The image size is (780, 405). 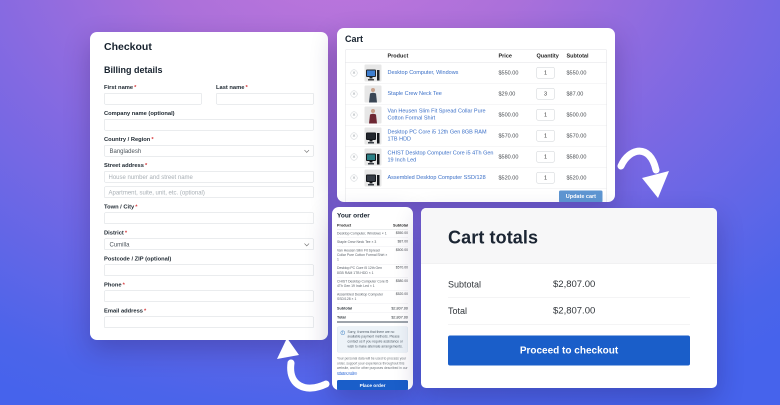 What do you see at coordinates (505, 56) in the screenshot?
I see `column-price: Price` at bounding box center [505, 56].